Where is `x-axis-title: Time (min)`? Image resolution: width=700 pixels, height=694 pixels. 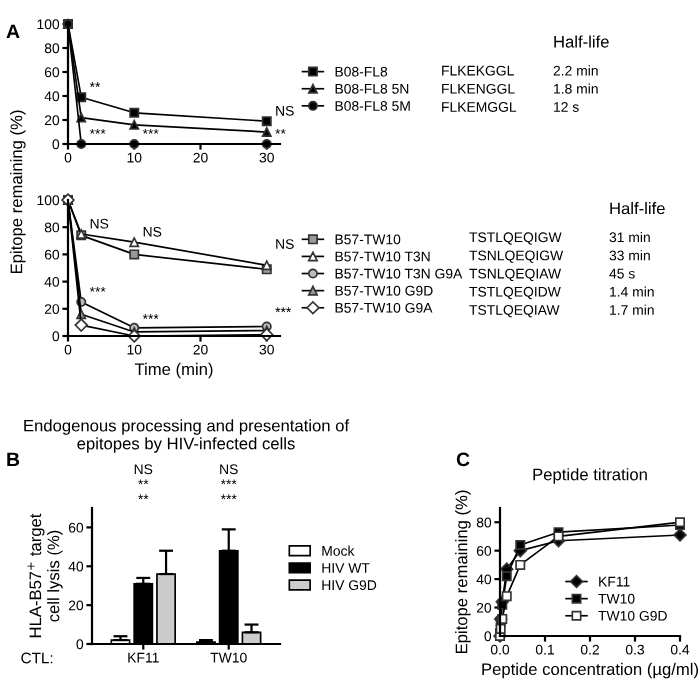 x-axis-title: Time (min) is located at coordinates (173, 370).